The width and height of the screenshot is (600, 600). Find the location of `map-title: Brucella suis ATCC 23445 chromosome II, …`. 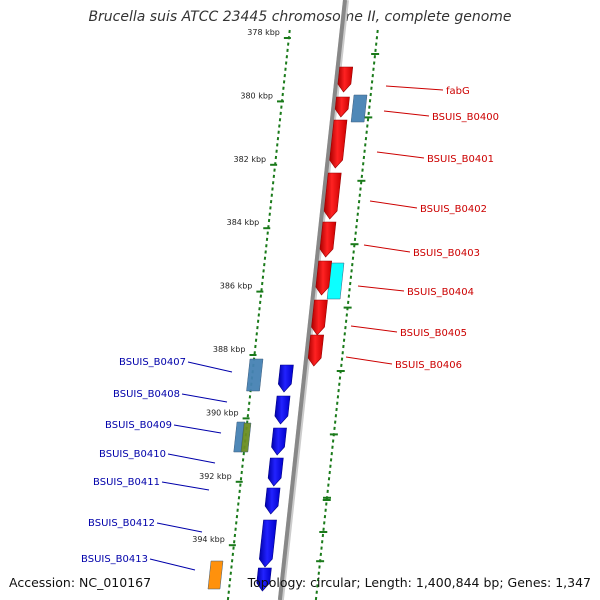

map-title: Brucella suis ATCC 23445 chromosome II, … is located at coordinates (300, 17).